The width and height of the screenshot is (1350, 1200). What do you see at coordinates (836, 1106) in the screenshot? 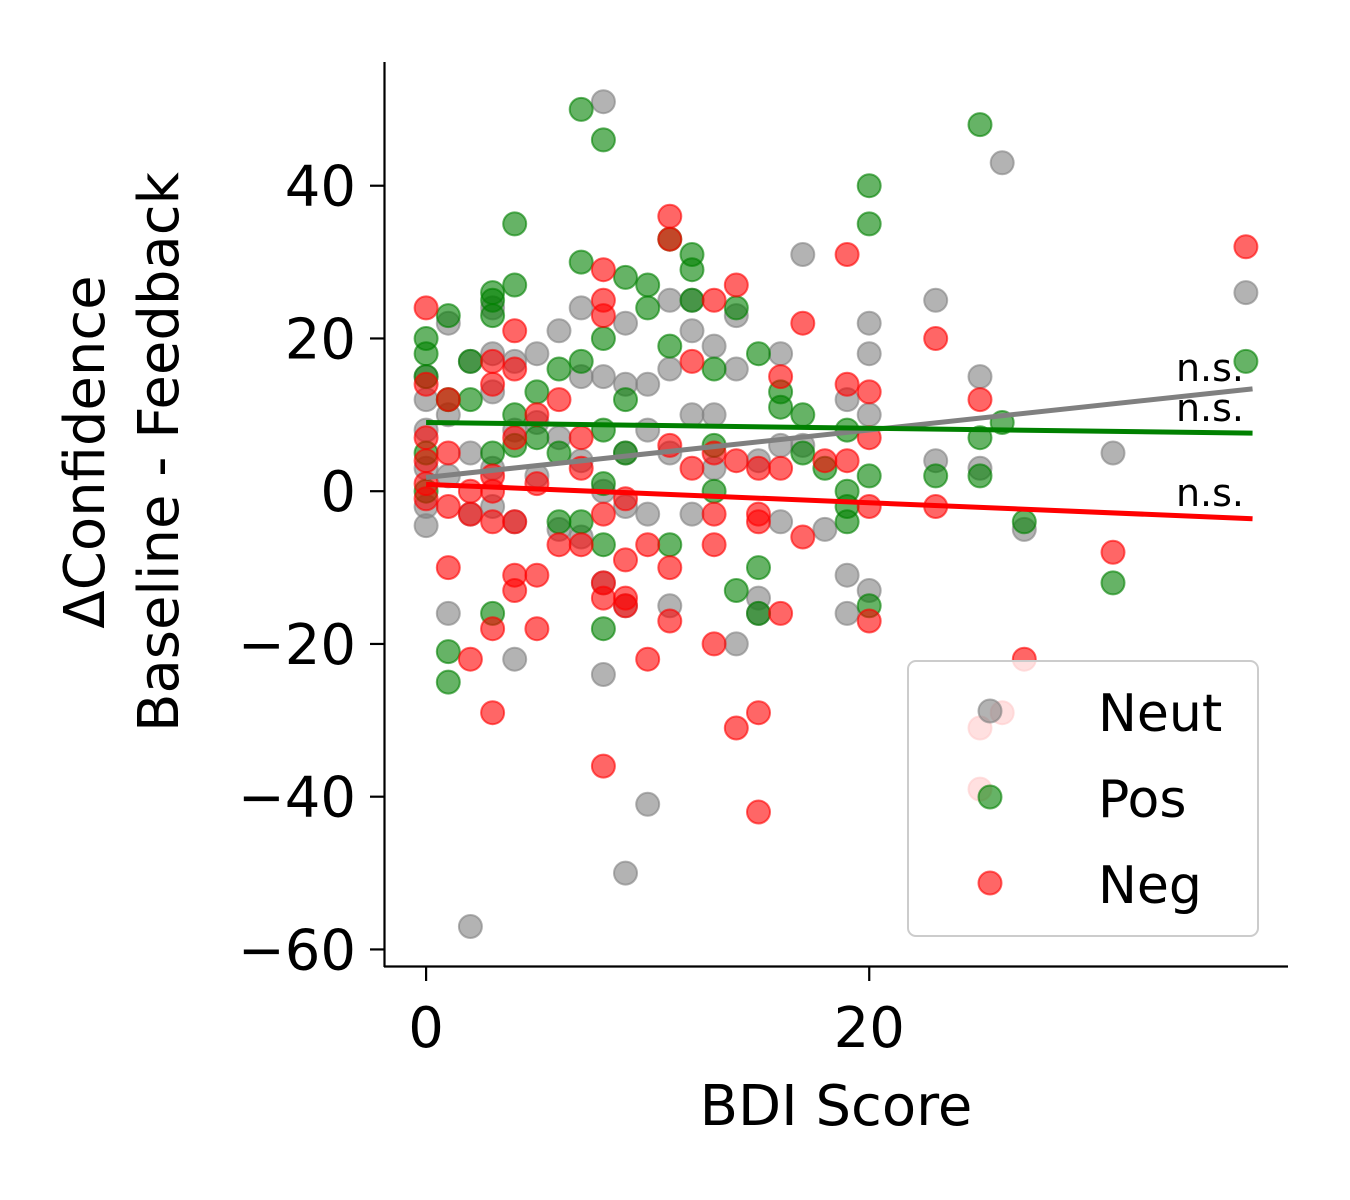
I see `x-axis-label: BDI Score` at bounding box center [836, 1106].